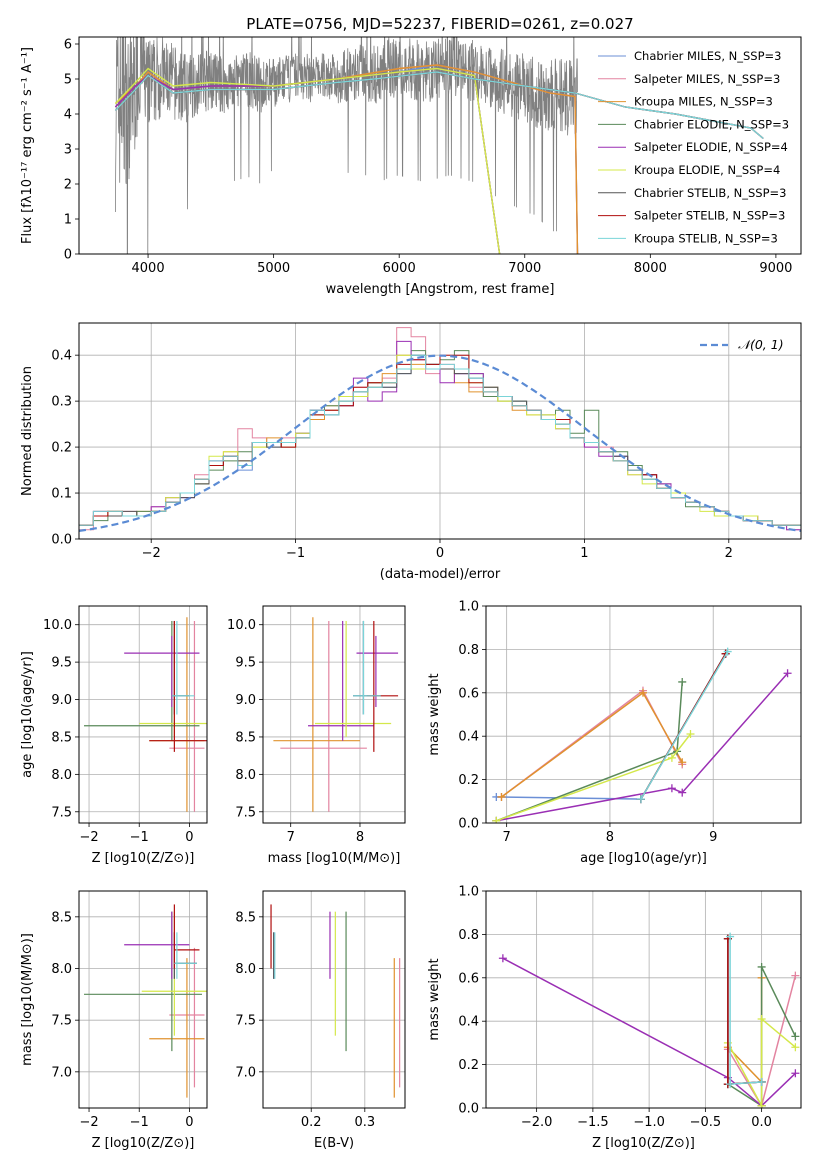 The image size is (819, 1170). I want to click on x-tick-label: −1.0, so click(649, 1122).